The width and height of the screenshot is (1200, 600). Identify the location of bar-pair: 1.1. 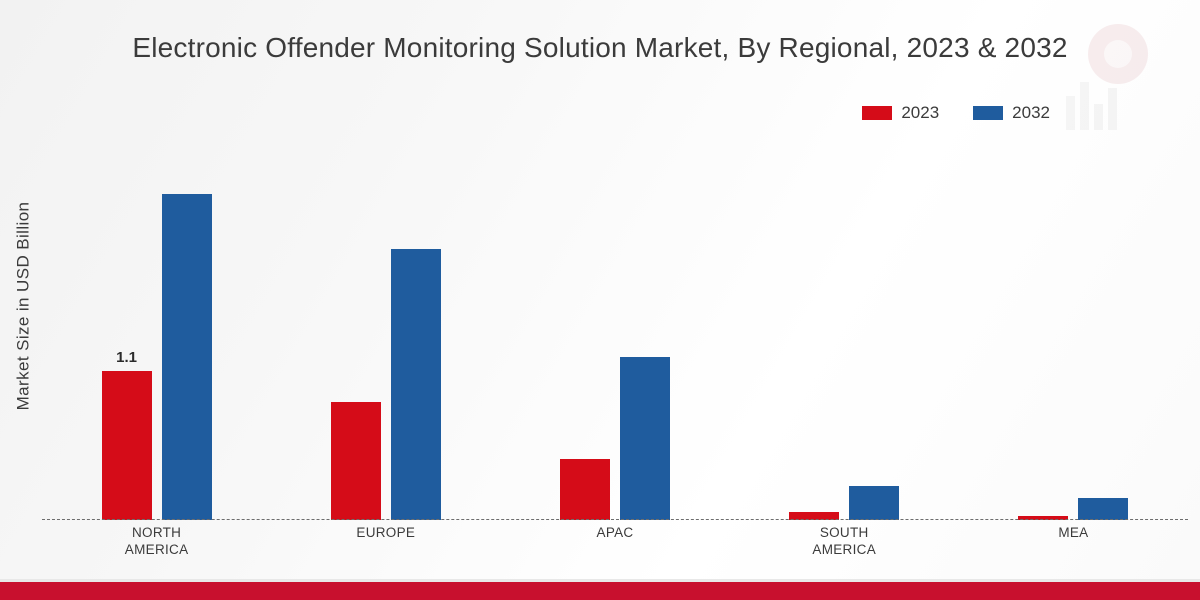
(156, 330).